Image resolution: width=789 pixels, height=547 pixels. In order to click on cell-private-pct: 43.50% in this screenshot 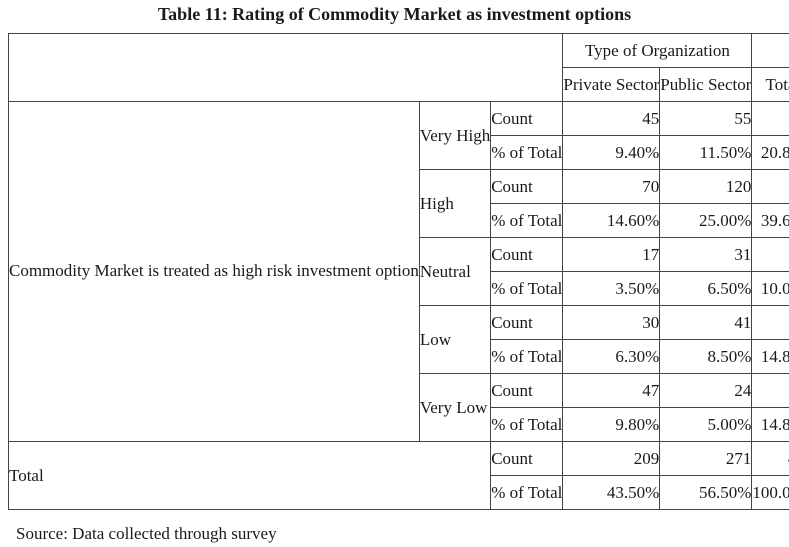, I will do `click(611, 492)`.